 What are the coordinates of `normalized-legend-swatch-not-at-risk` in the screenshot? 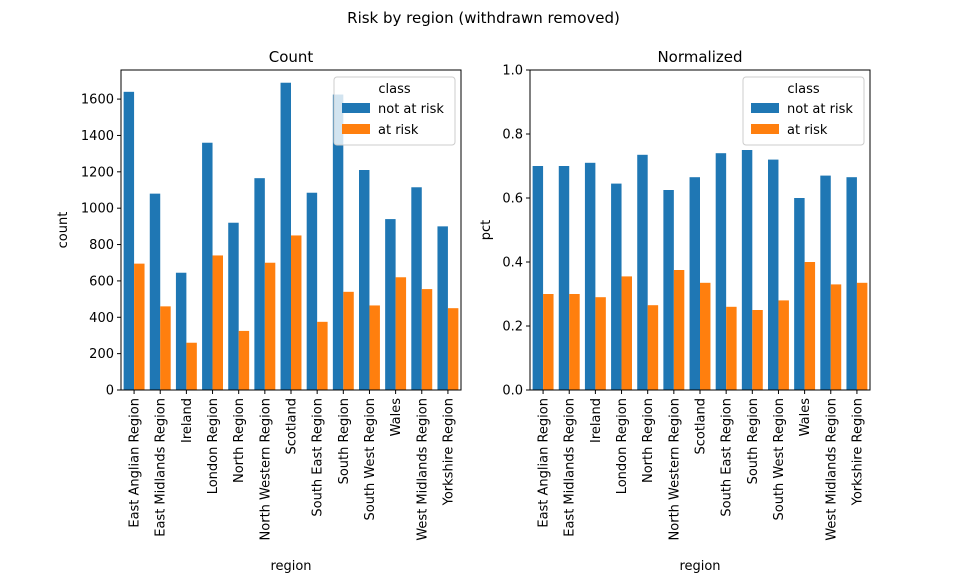 It's located at (765, 108).